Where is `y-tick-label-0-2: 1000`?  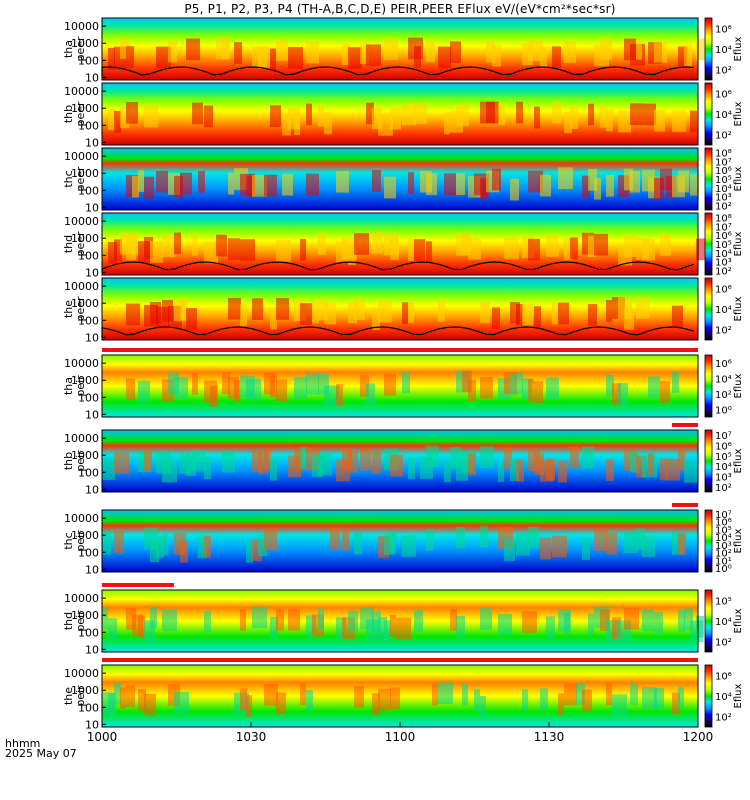
y-tick-label-0-2: 1000 is located at coordinates (85, 43).